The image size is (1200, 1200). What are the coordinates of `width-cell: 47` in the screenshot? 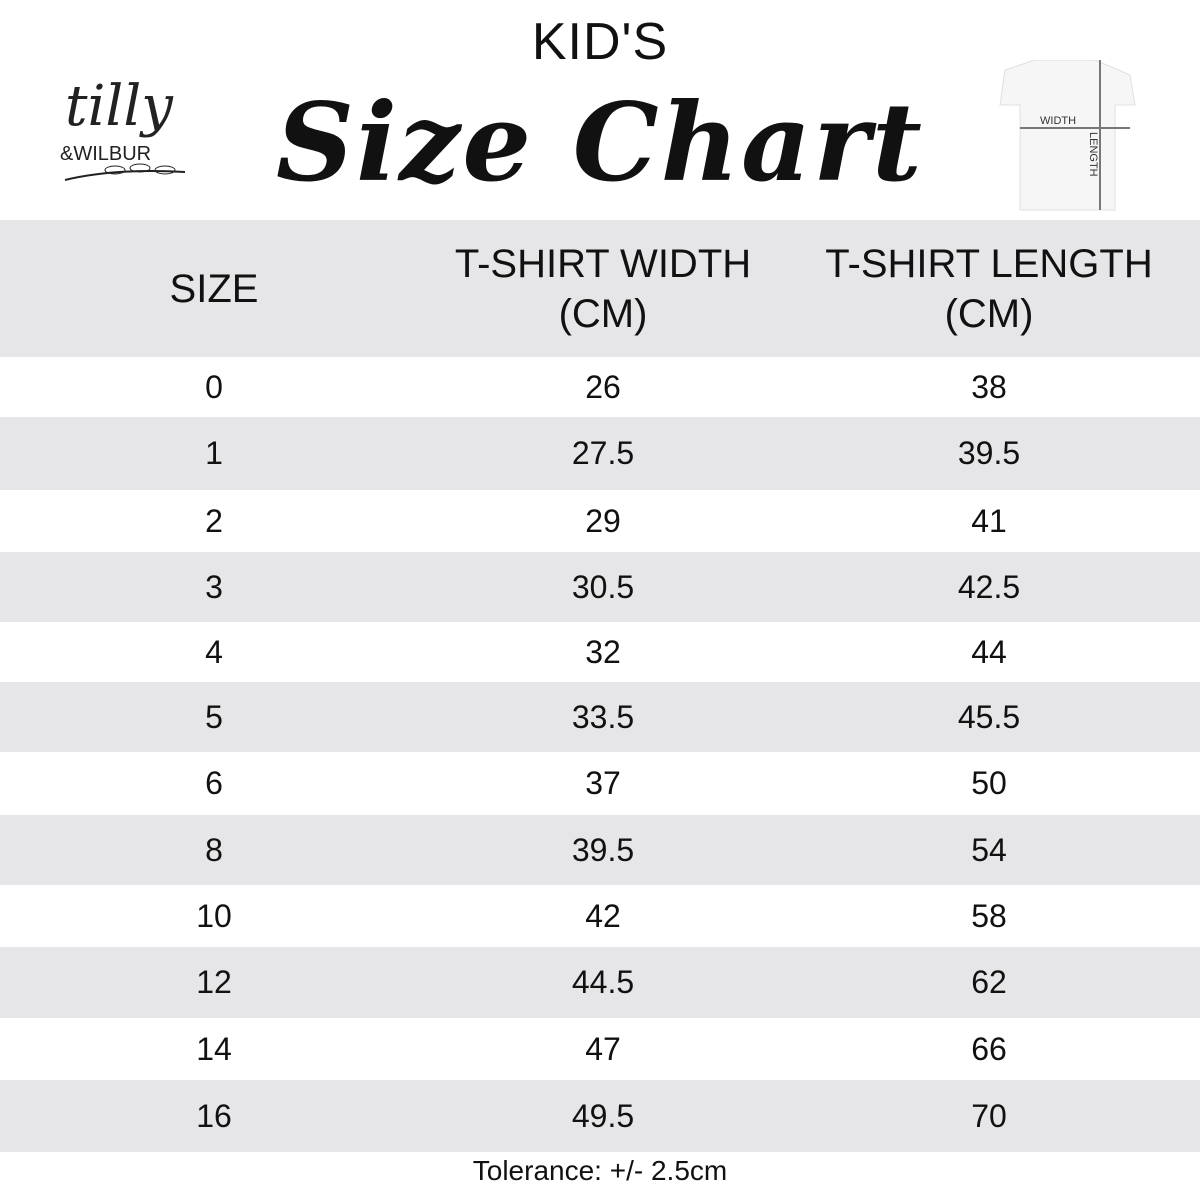 It's located at (603, 1048).